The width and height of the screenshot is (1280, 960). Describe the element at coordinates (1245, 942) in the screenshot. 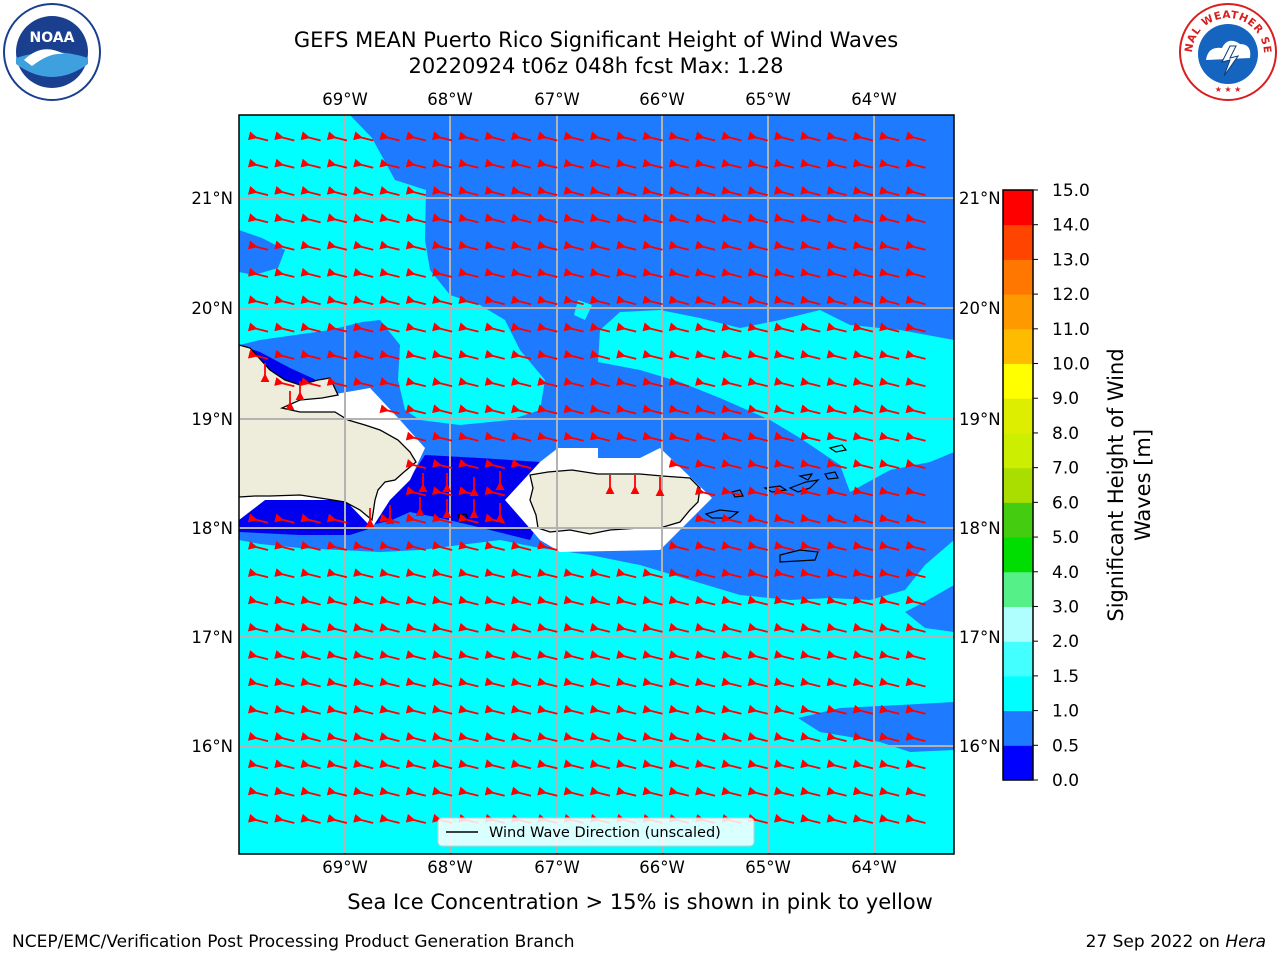

I see `footer-host: Hera` at that location.